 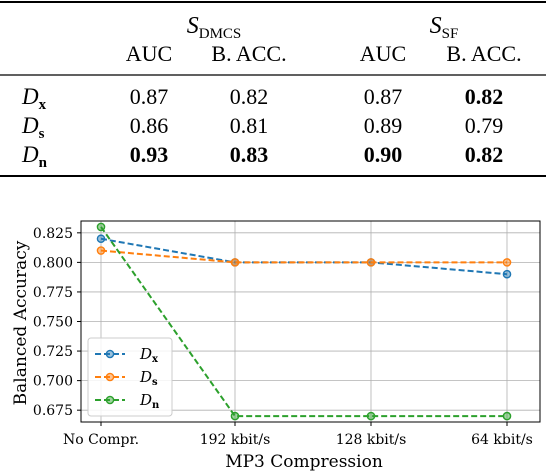 I want to click on group-header-sf: SSF, so click(x=444, y=27).